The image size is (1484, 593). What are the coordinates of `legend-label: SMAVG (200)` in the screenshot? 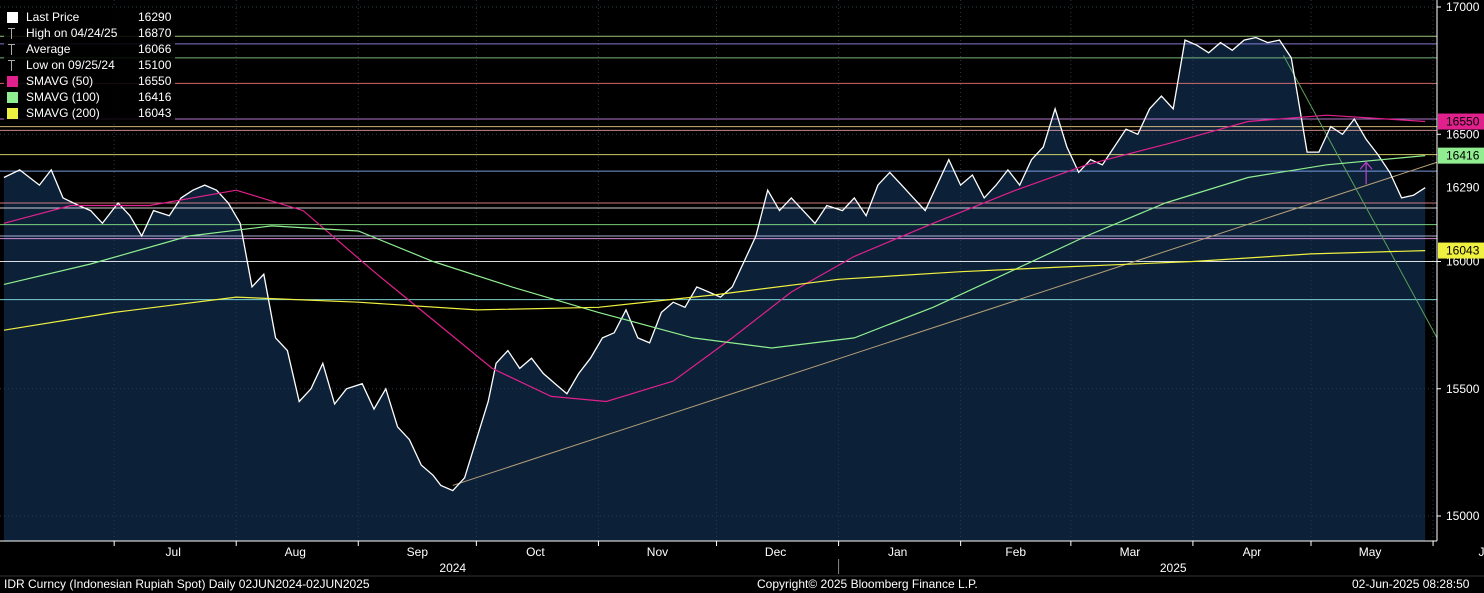 It's located at (63, 113).